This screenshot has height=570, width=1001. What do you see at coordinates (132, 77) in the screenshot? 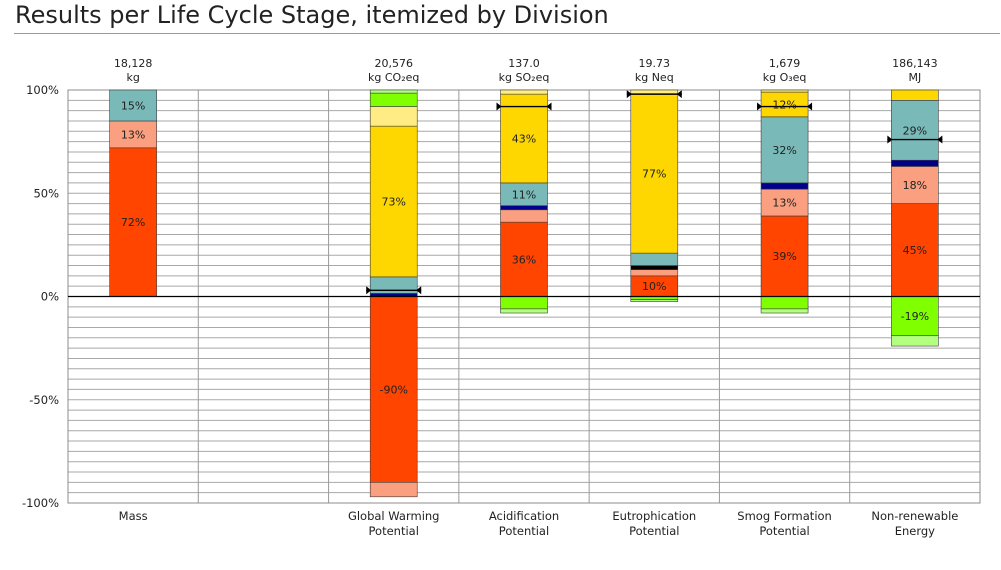
I see `category-unit: kg` at bounding box center [132, 77].